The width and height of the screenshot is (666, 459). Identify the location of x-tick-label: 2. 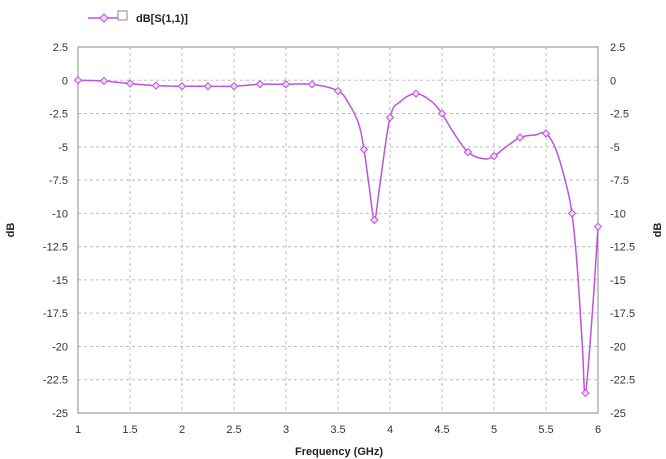
(182, 430).